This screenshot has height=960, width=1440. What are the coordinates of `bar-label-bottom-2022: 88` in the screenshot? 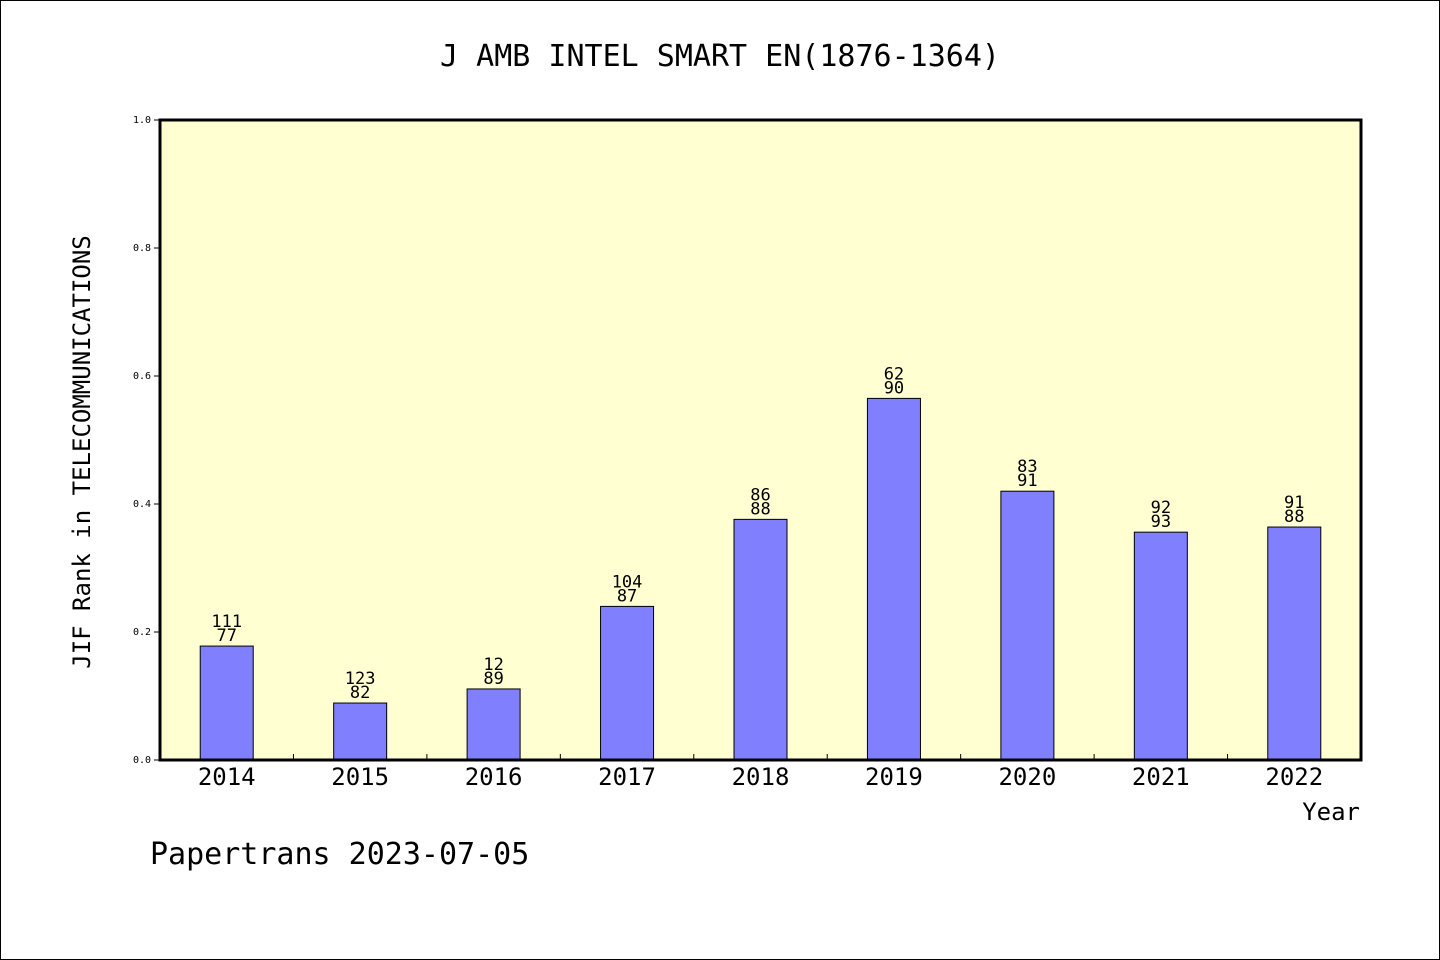 It's located at (1294, 517).